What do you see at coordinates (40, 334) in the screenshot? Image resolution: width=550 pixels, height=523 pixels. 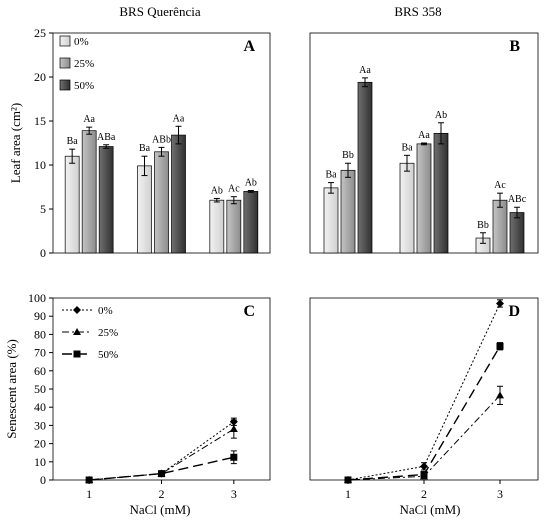 I see `y-tick-label: 80` at bounding box center [40, 334].